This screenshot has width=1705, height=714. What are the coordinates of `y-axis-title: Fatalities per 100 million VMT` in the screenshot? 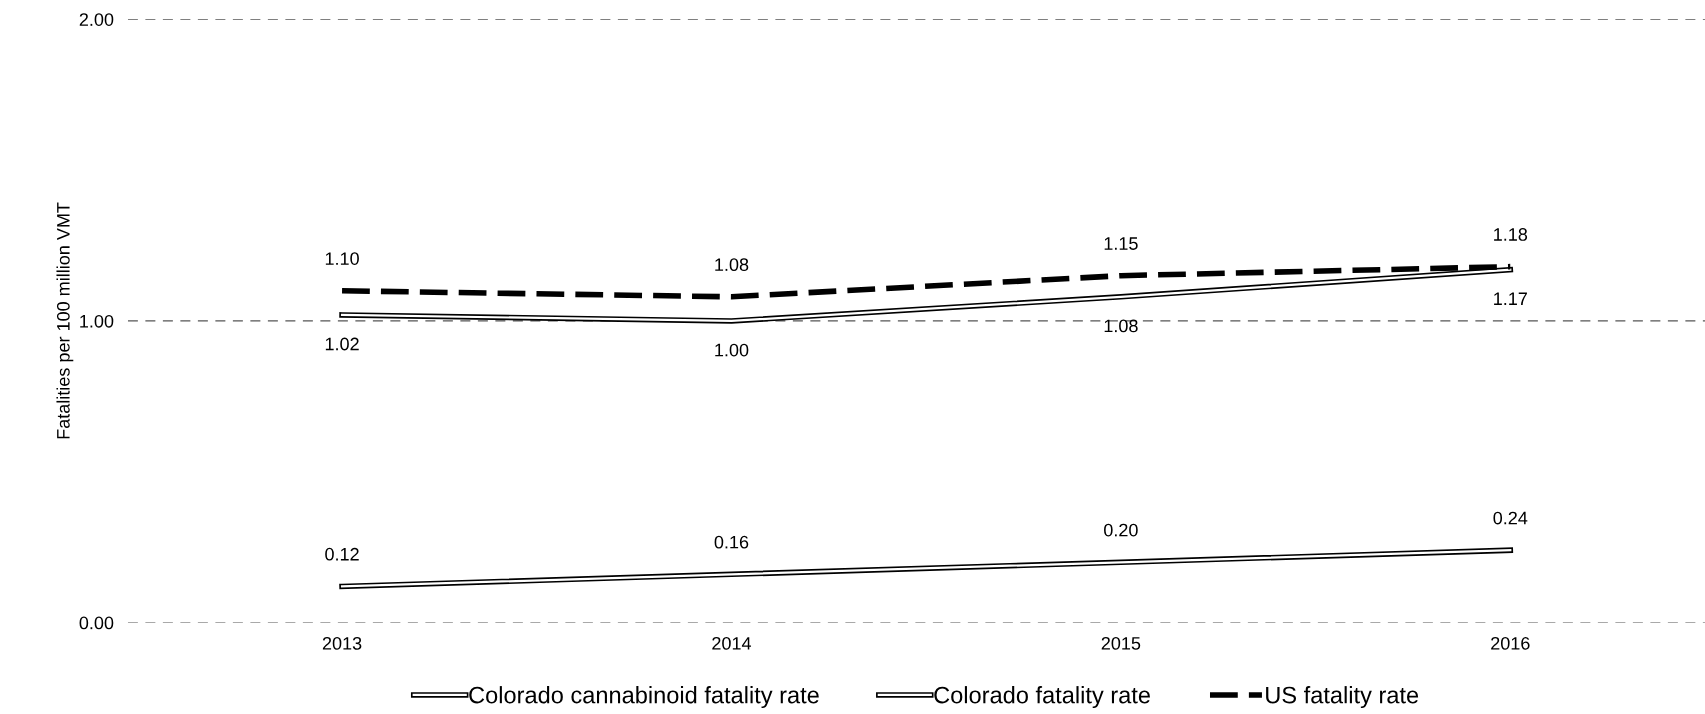 It's located at (65, 320).